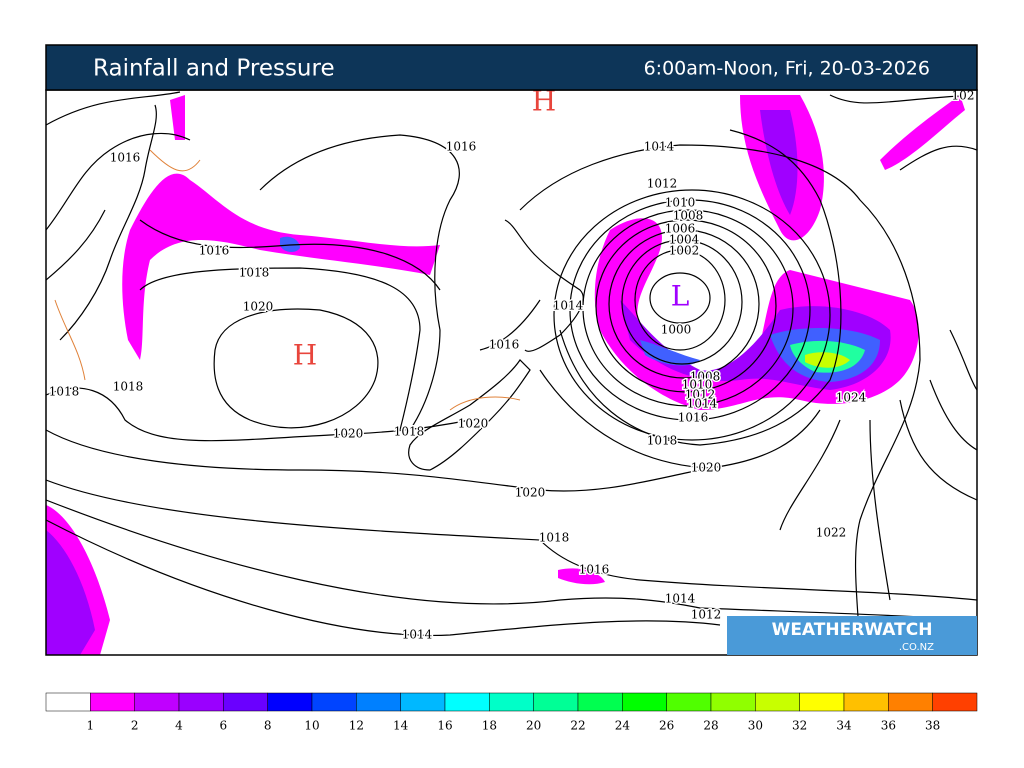 This screenshot has width=1024, height=768. I want to click on logo-domain: .CO.NZ, so click(916, 647).